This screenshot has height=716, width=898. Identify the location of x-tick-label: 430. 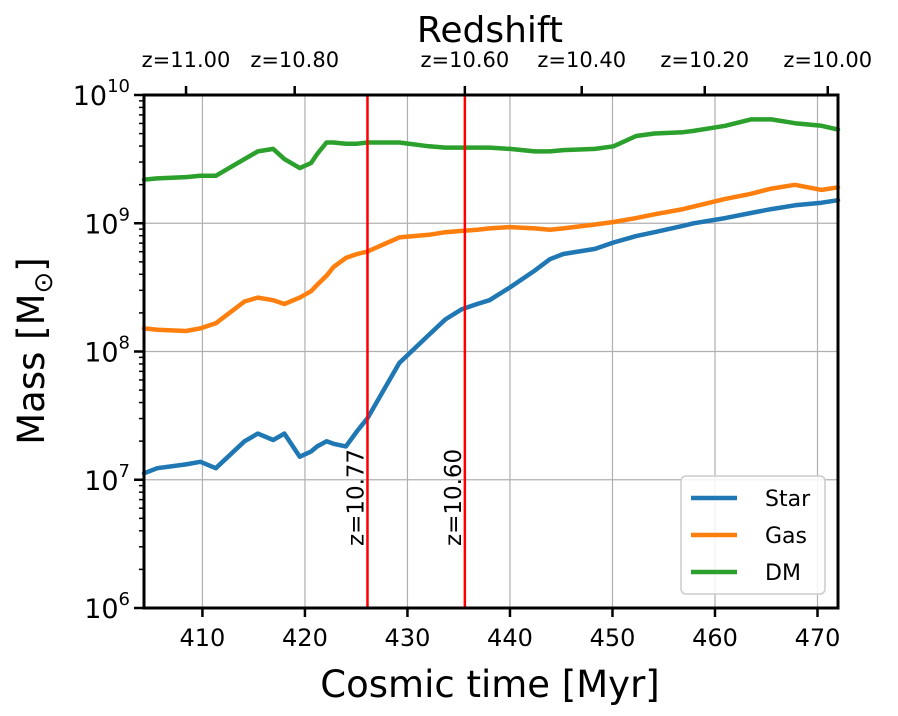
(408, 638).